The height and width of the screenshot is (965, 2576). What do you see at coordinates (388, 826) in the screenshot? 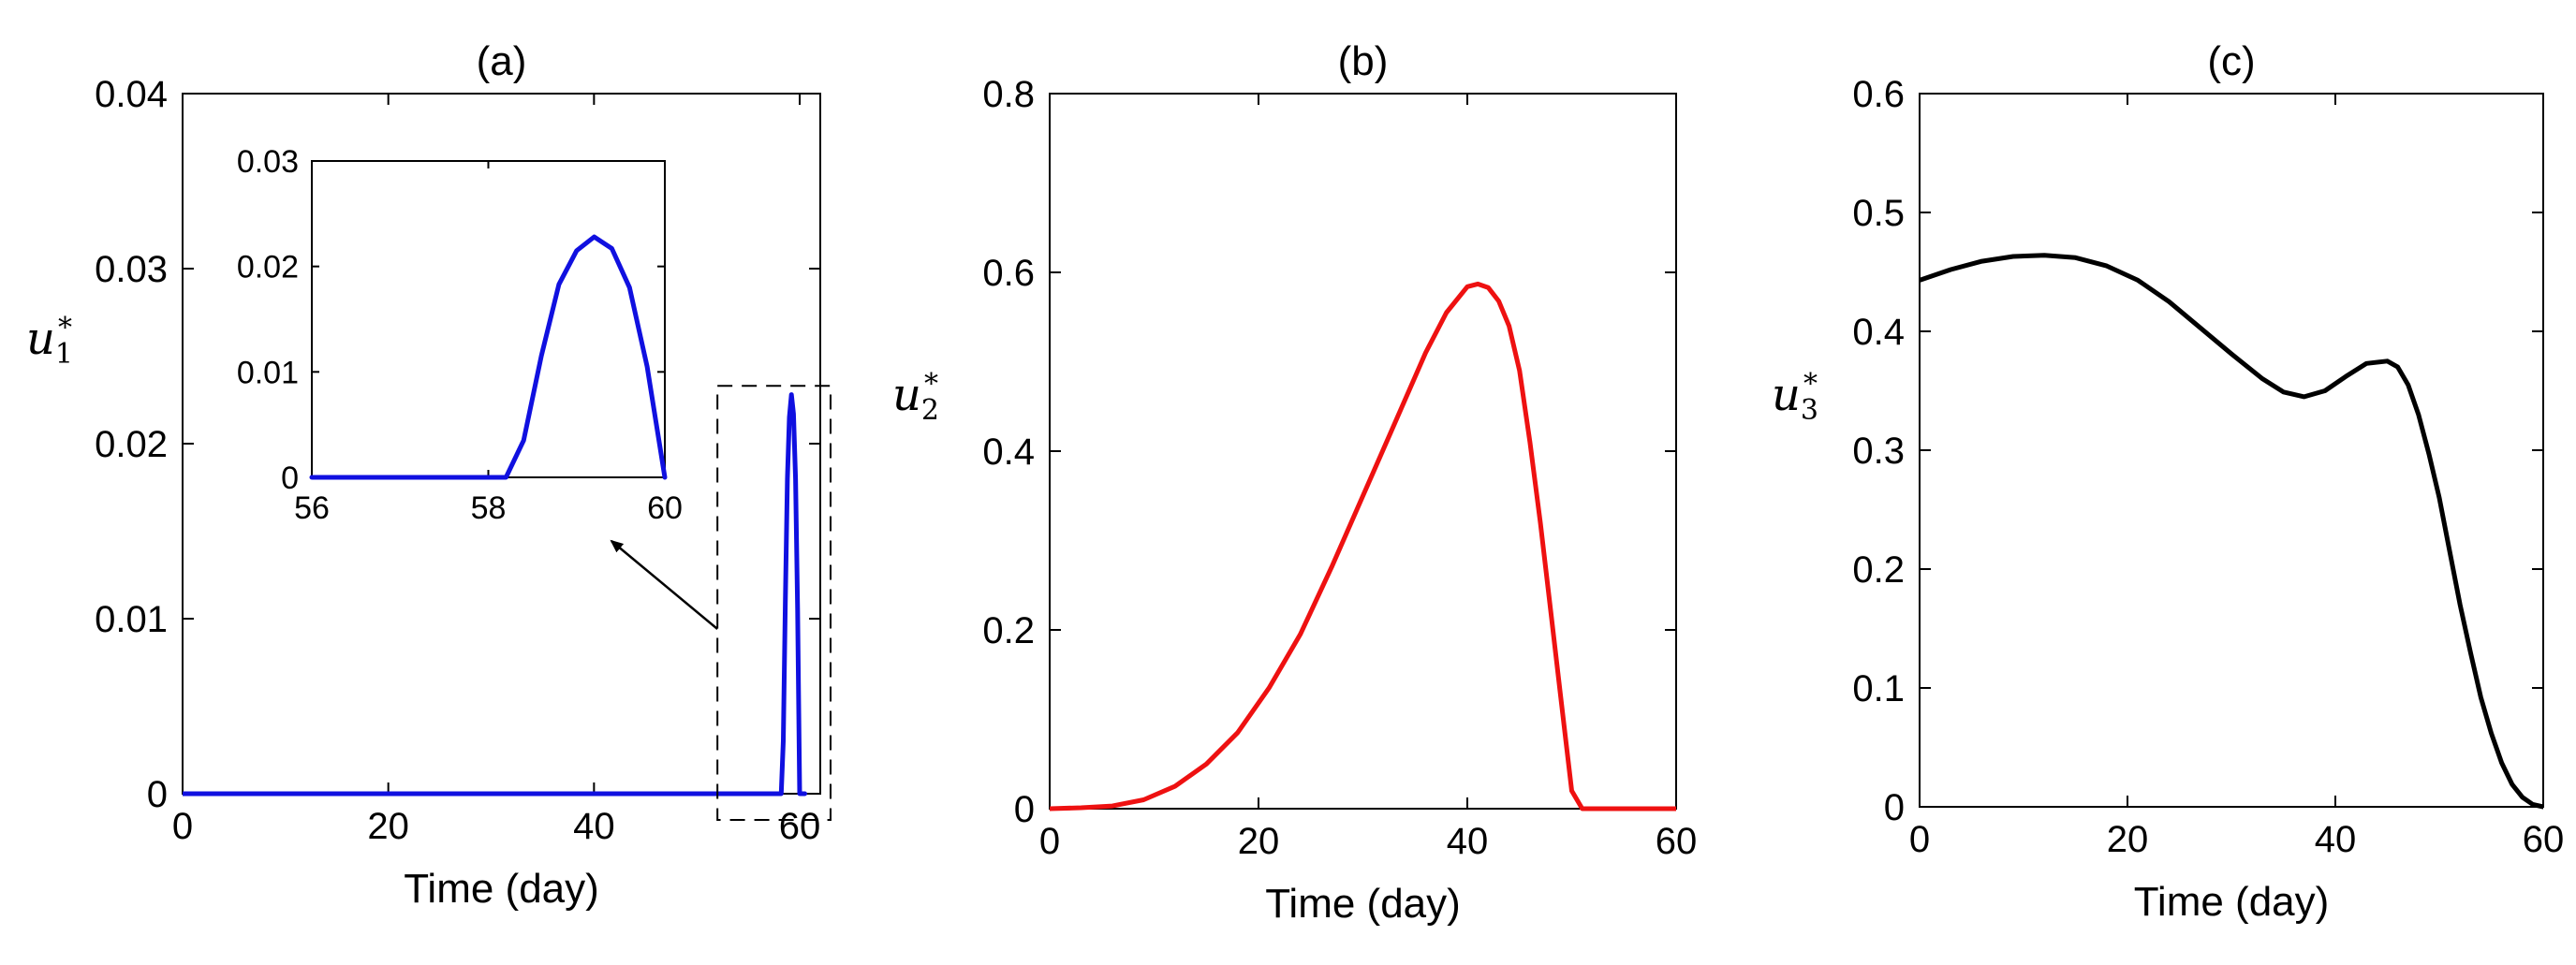
I see `panel-a-xtick-label: 20` at bounding box center [388, 826].